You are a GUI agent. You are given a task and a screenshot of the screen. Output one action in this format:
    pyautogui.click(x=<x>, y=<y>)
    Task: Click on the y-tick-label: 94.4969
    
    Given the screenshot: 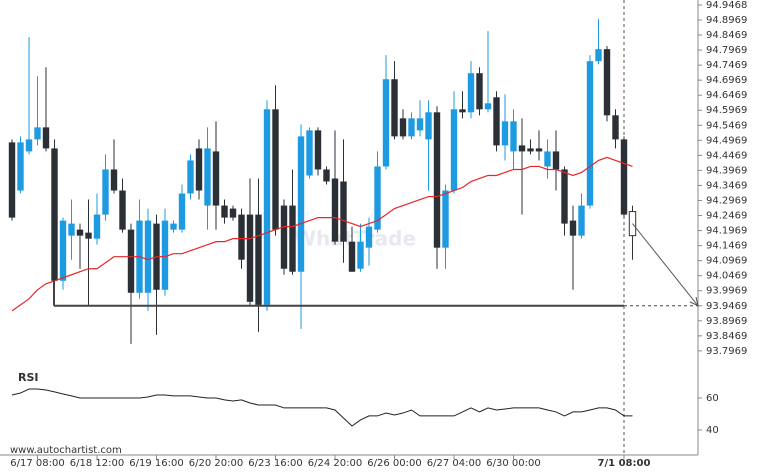 What is the action you would take?
    pyautogui.click(x=726, y=140)
    